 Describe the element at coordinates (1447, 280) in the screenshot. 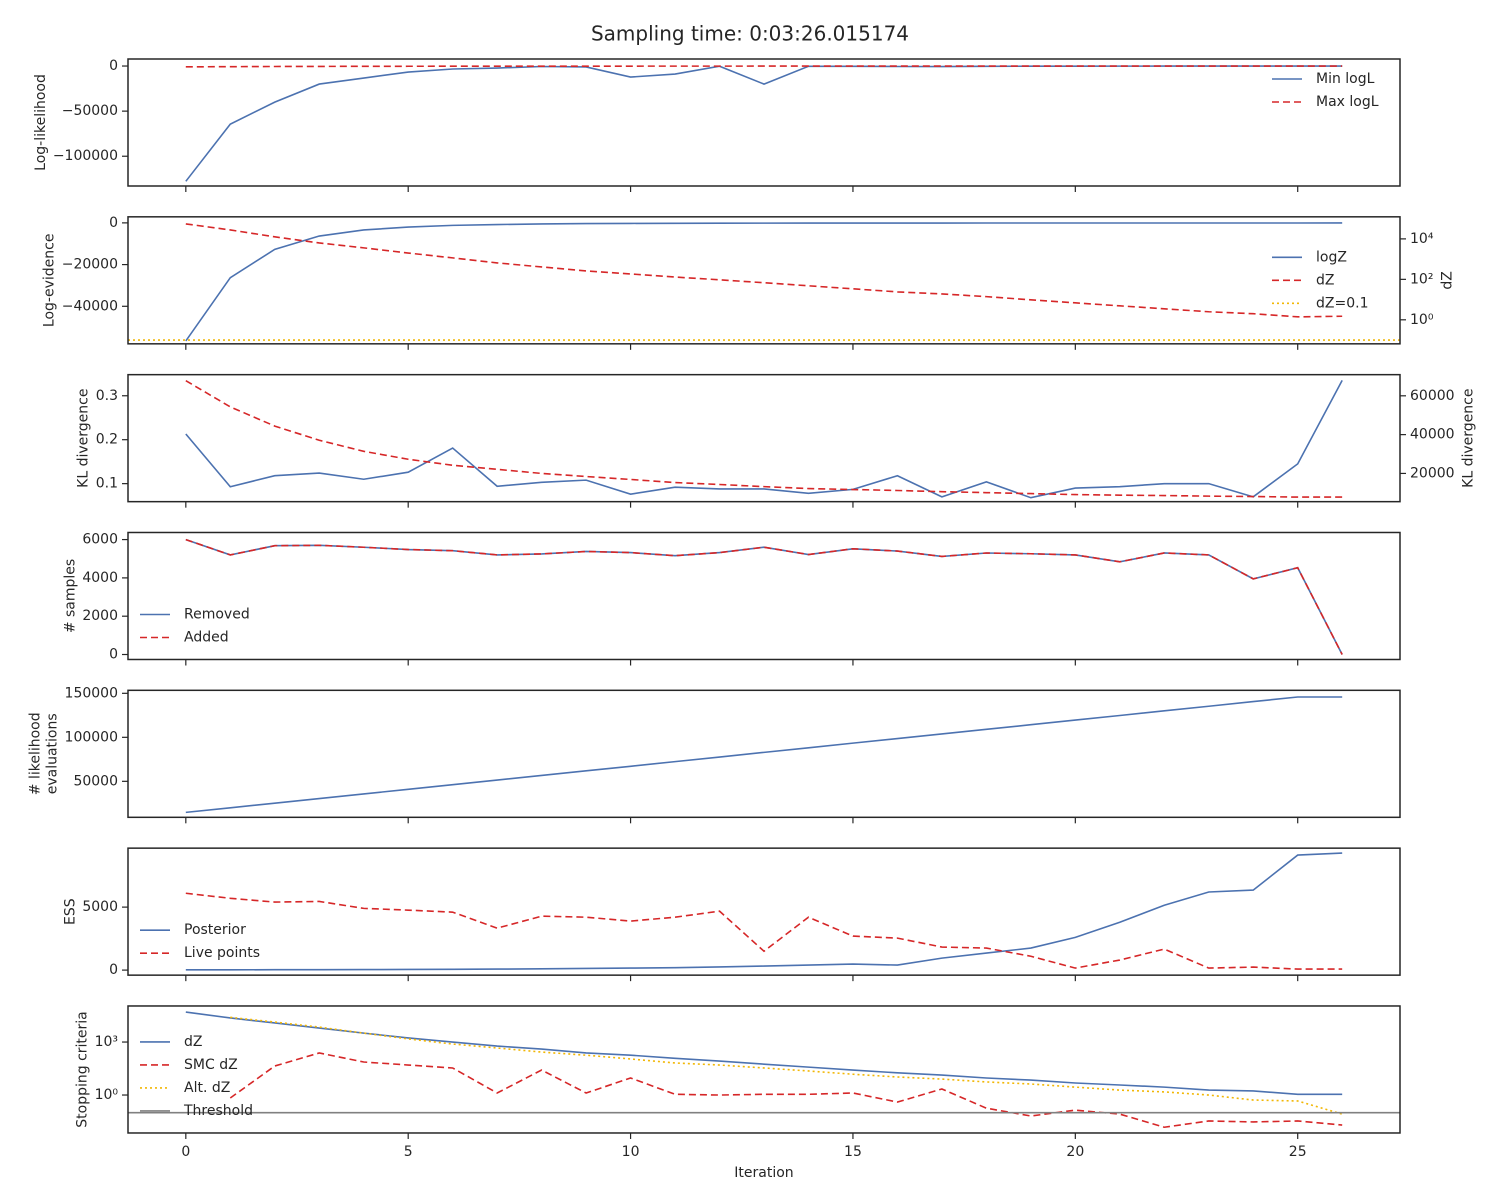

I see `y2-axis-label: dZ` at that location.